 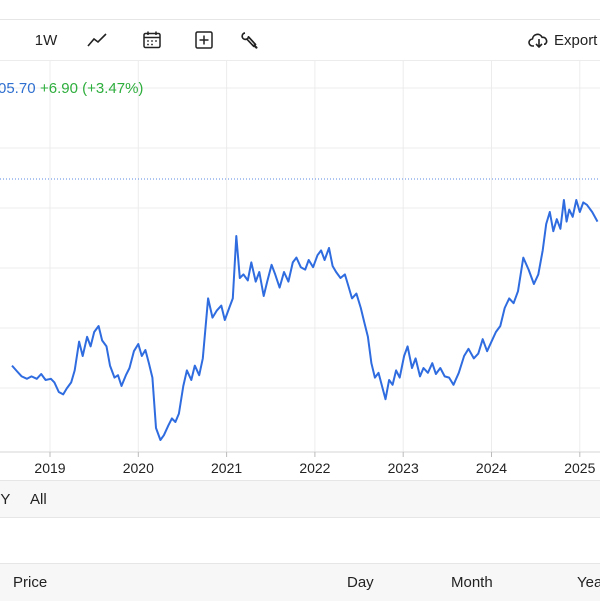 I want to click on last-price: 05.70, so click(x=18, y=88).